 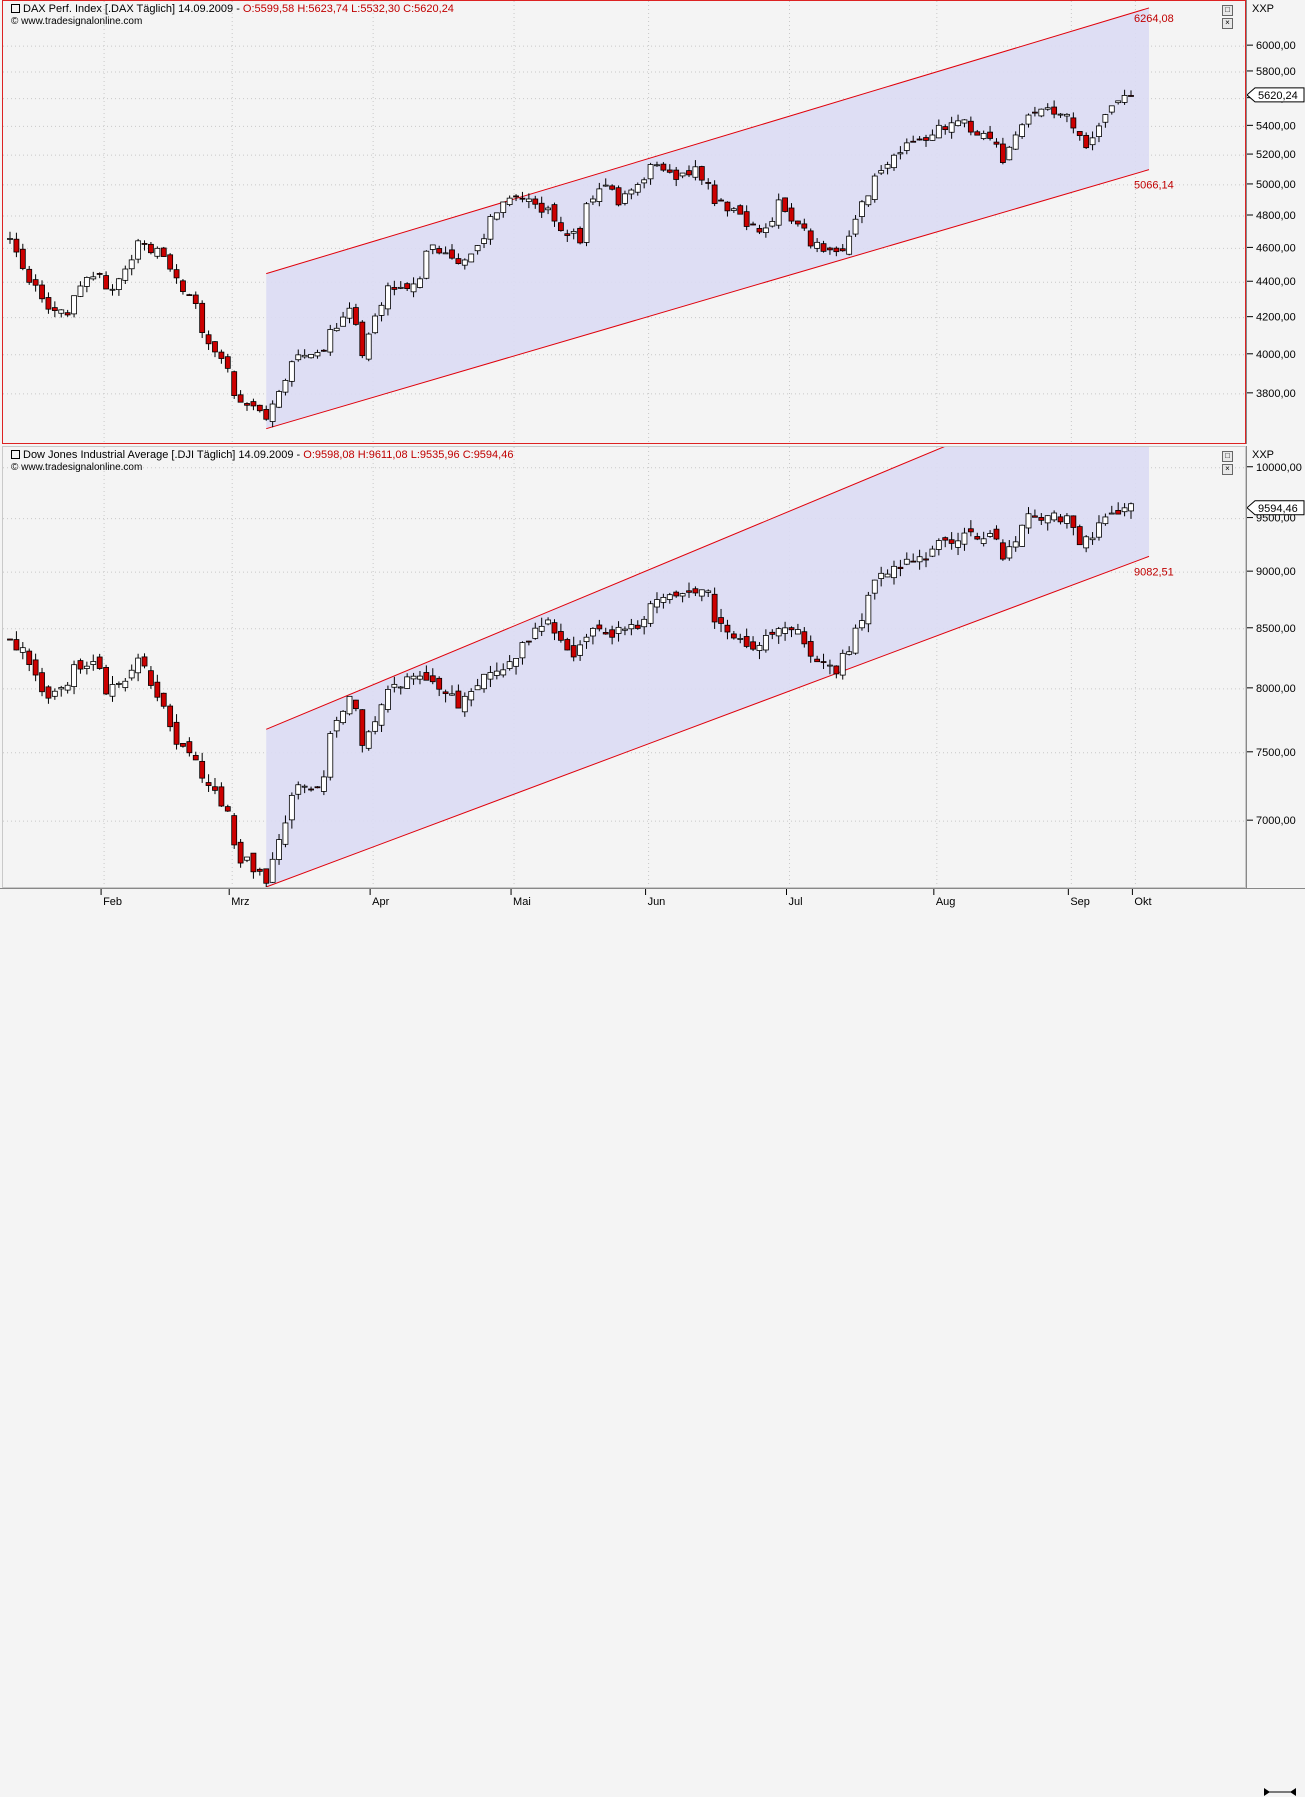 What do you see at coordinates (1276, 248) in the screenshot?
I see `price-tick-label: 4600,00` at bounding box center [1276, 248].